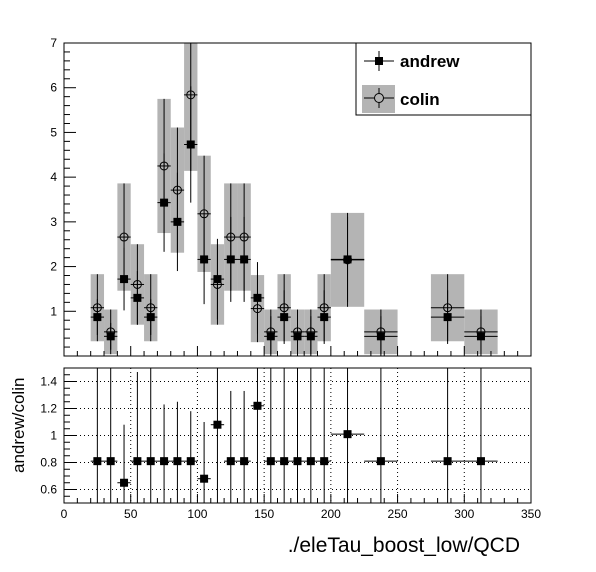  I want to click on ratio-y-tick-label: 1, so click(53, 436).